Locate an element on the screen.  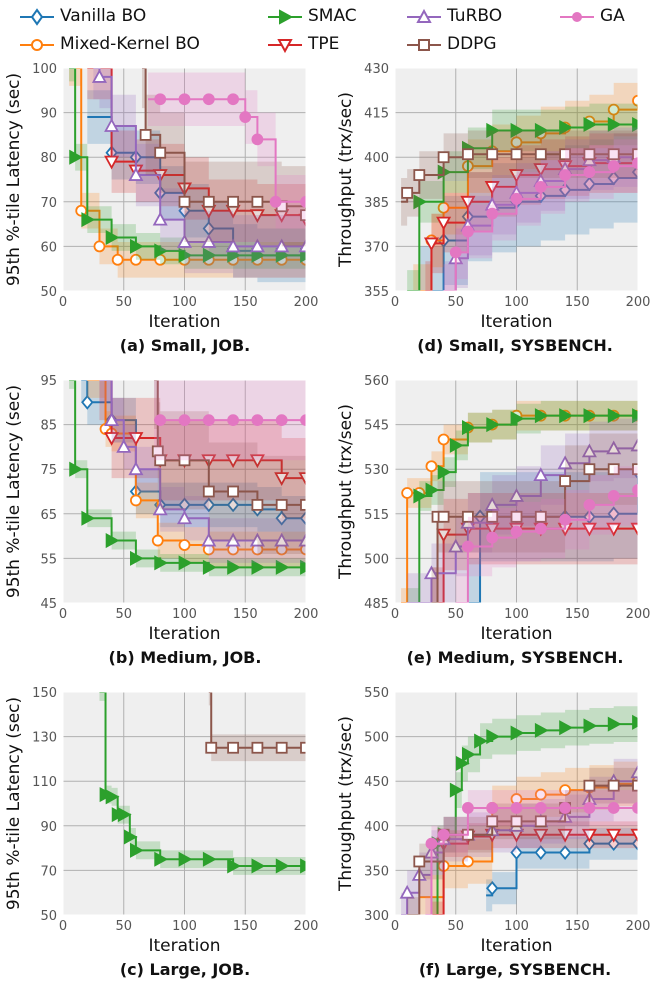
y-tick-label: 70 is located at coordinates (48, 203).